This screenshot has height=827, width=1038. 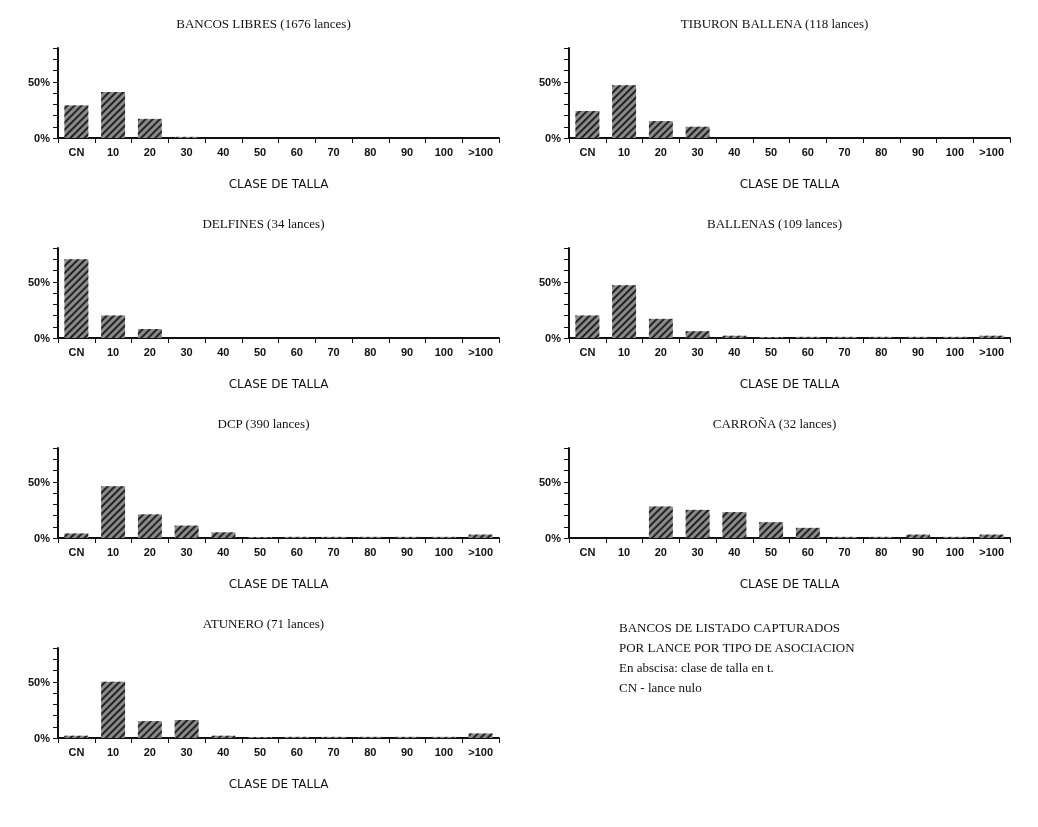 I want to click on chart-title: CARROÑA (32 lances), so click(x=774, y=423).